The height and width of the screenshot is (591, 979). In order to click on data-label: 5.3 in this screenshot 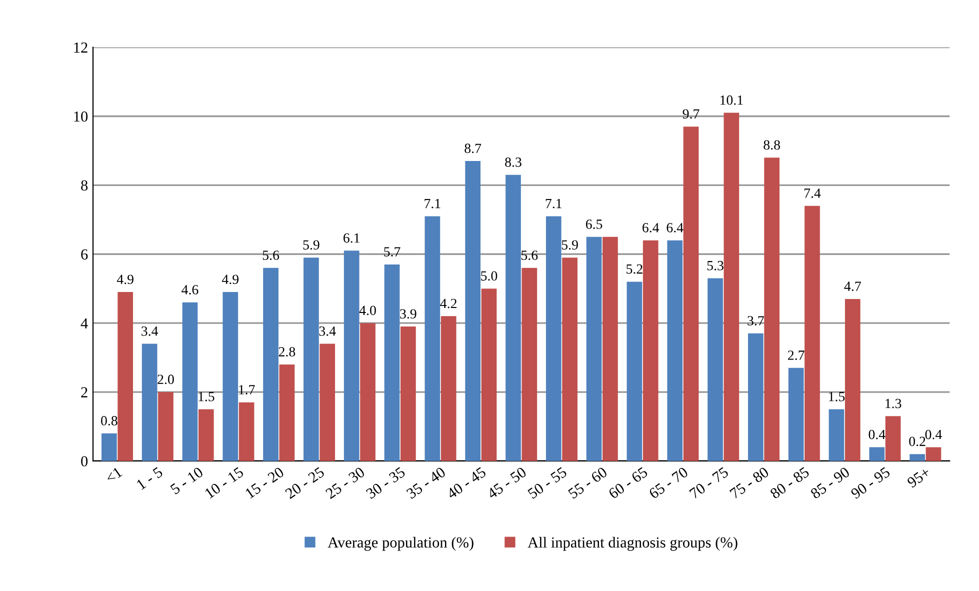, I will do `click(715, 265)`.